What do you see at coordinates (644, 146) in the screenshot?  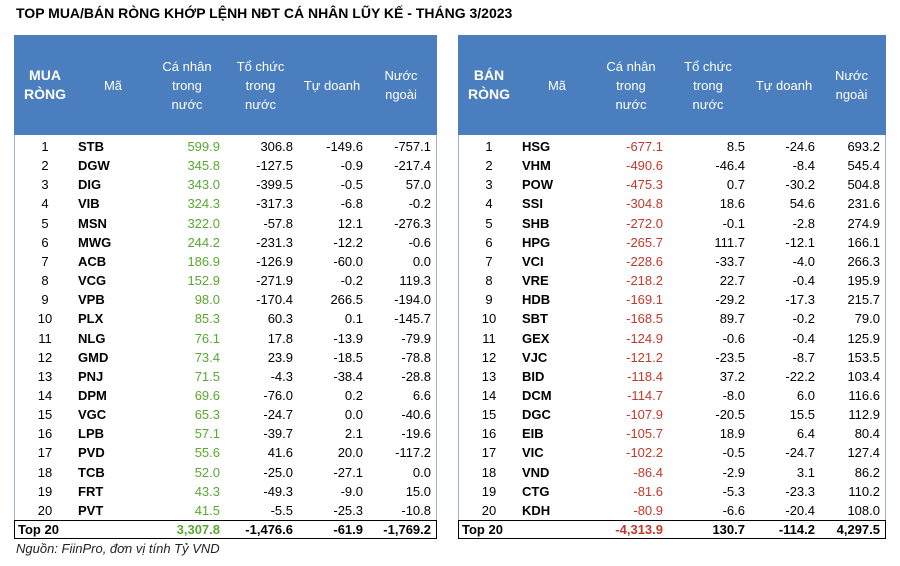 I see `value-cell: -677.1` at bounding box center [644, 146].